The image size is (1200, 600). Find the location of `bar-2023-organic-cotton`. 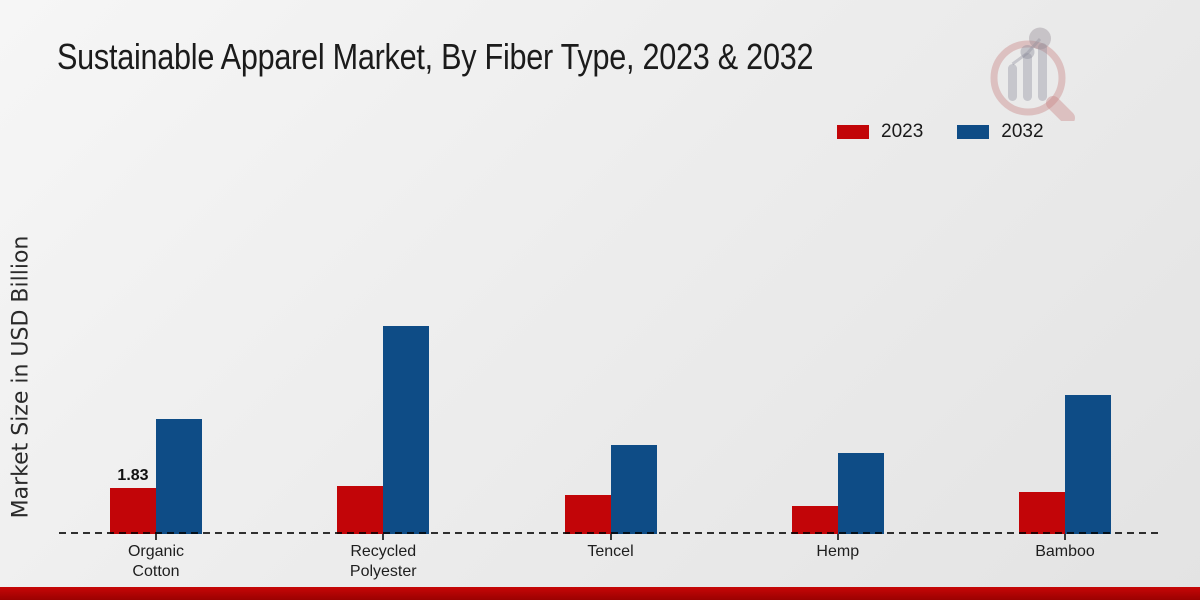

bar-2023-organic-cotton is located at coordinates (133, 511).